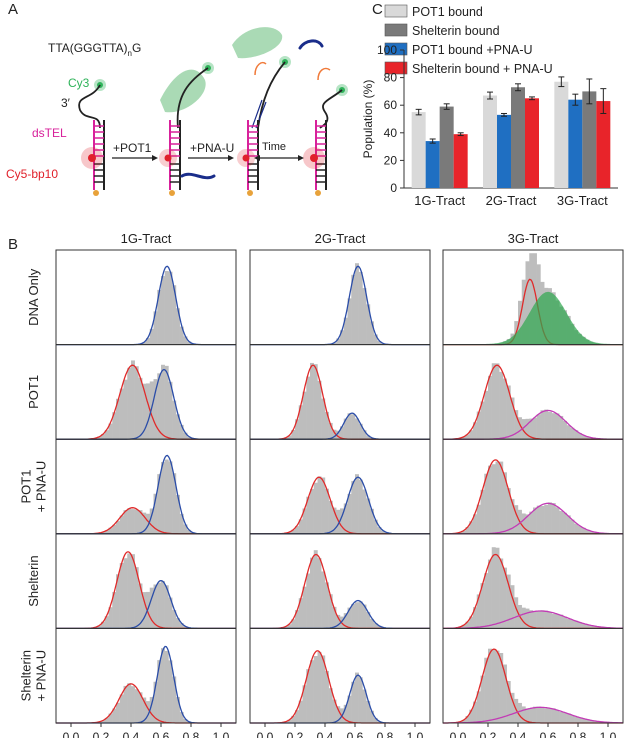 The height and width of the screenshot is (738, 625). I want to click on fit-curve-red, so click(340, 687).